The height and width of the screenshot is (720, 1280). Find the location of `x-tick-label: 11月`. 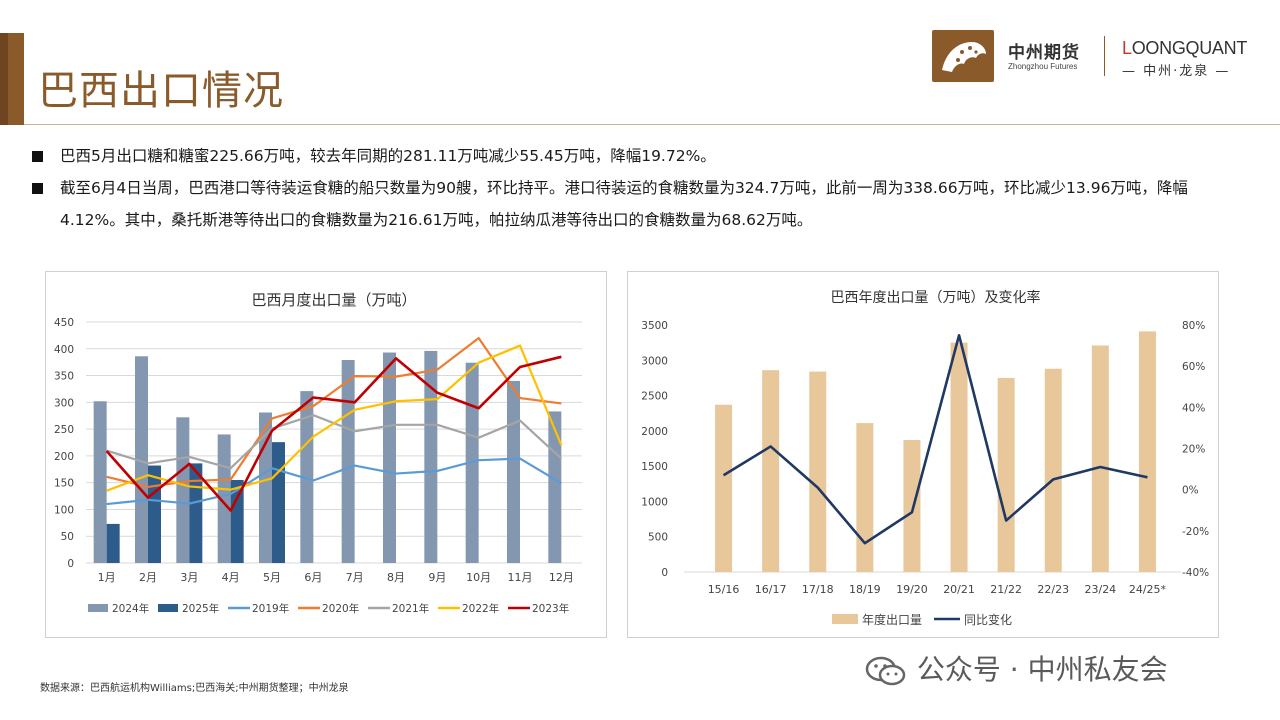

x-tick-label: 11月 is located at coordinates (520, 577).